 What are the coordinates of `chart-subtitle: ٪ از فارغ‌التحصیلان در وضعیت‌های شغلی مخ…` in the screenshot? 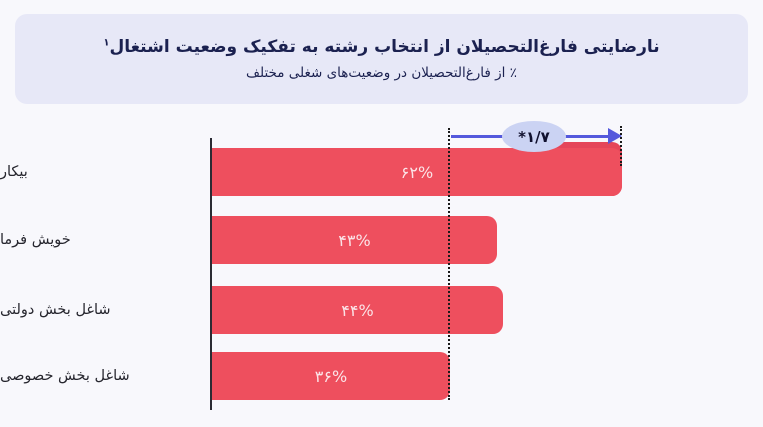 It's located at (381, 72).